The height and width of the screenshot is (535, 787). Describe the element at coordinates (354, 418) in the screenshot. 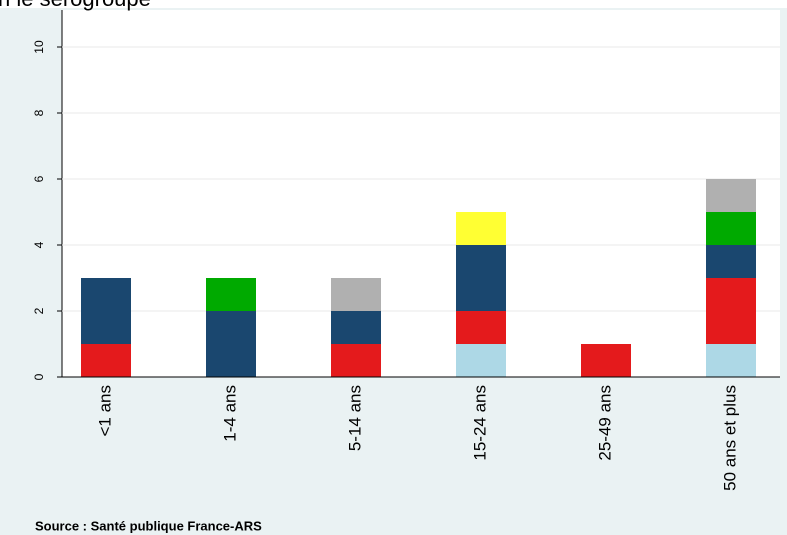

I see `x-tick-label: 5-14 ans` at that location.